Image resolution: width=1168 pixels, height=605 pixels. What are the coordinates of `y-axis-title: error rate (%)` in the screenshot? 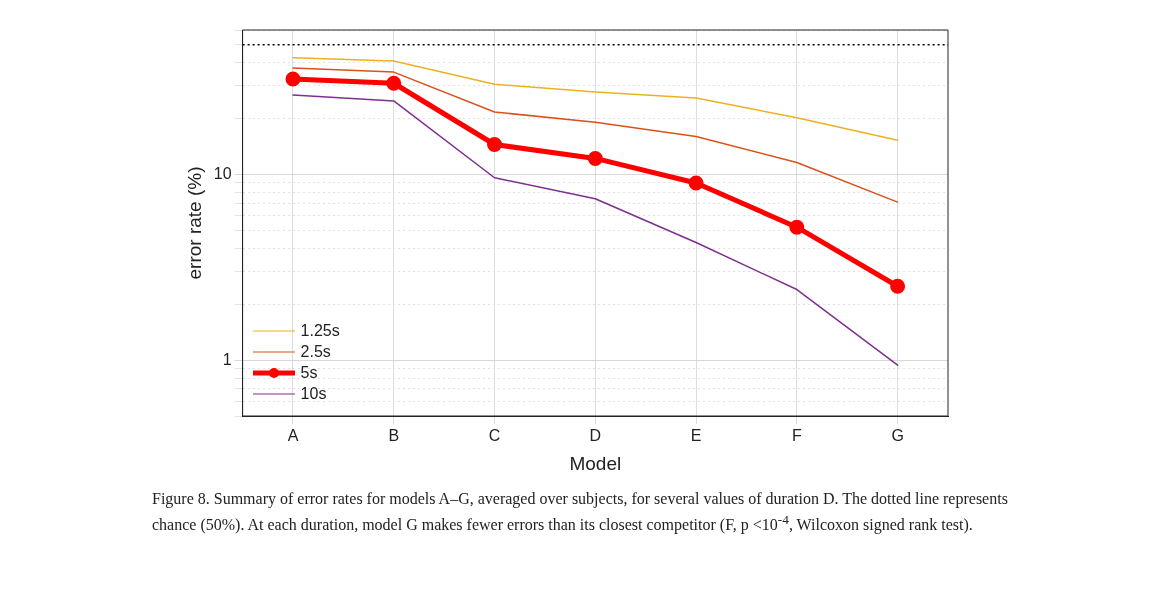 It's located at (194, 223).